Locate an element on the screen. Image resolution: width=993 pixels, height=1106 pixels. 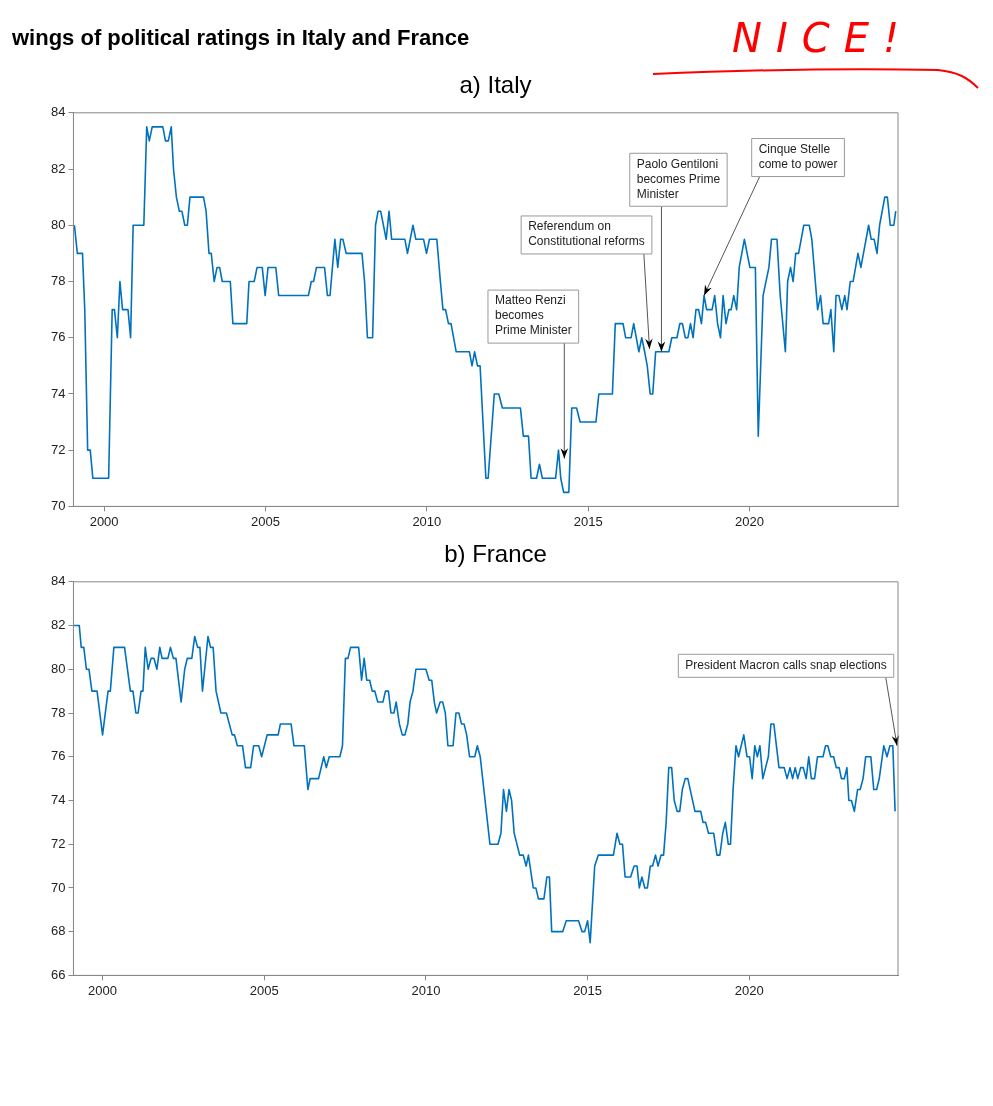
chart-subtitle: a) Italy is located at coordinates (495, 85).